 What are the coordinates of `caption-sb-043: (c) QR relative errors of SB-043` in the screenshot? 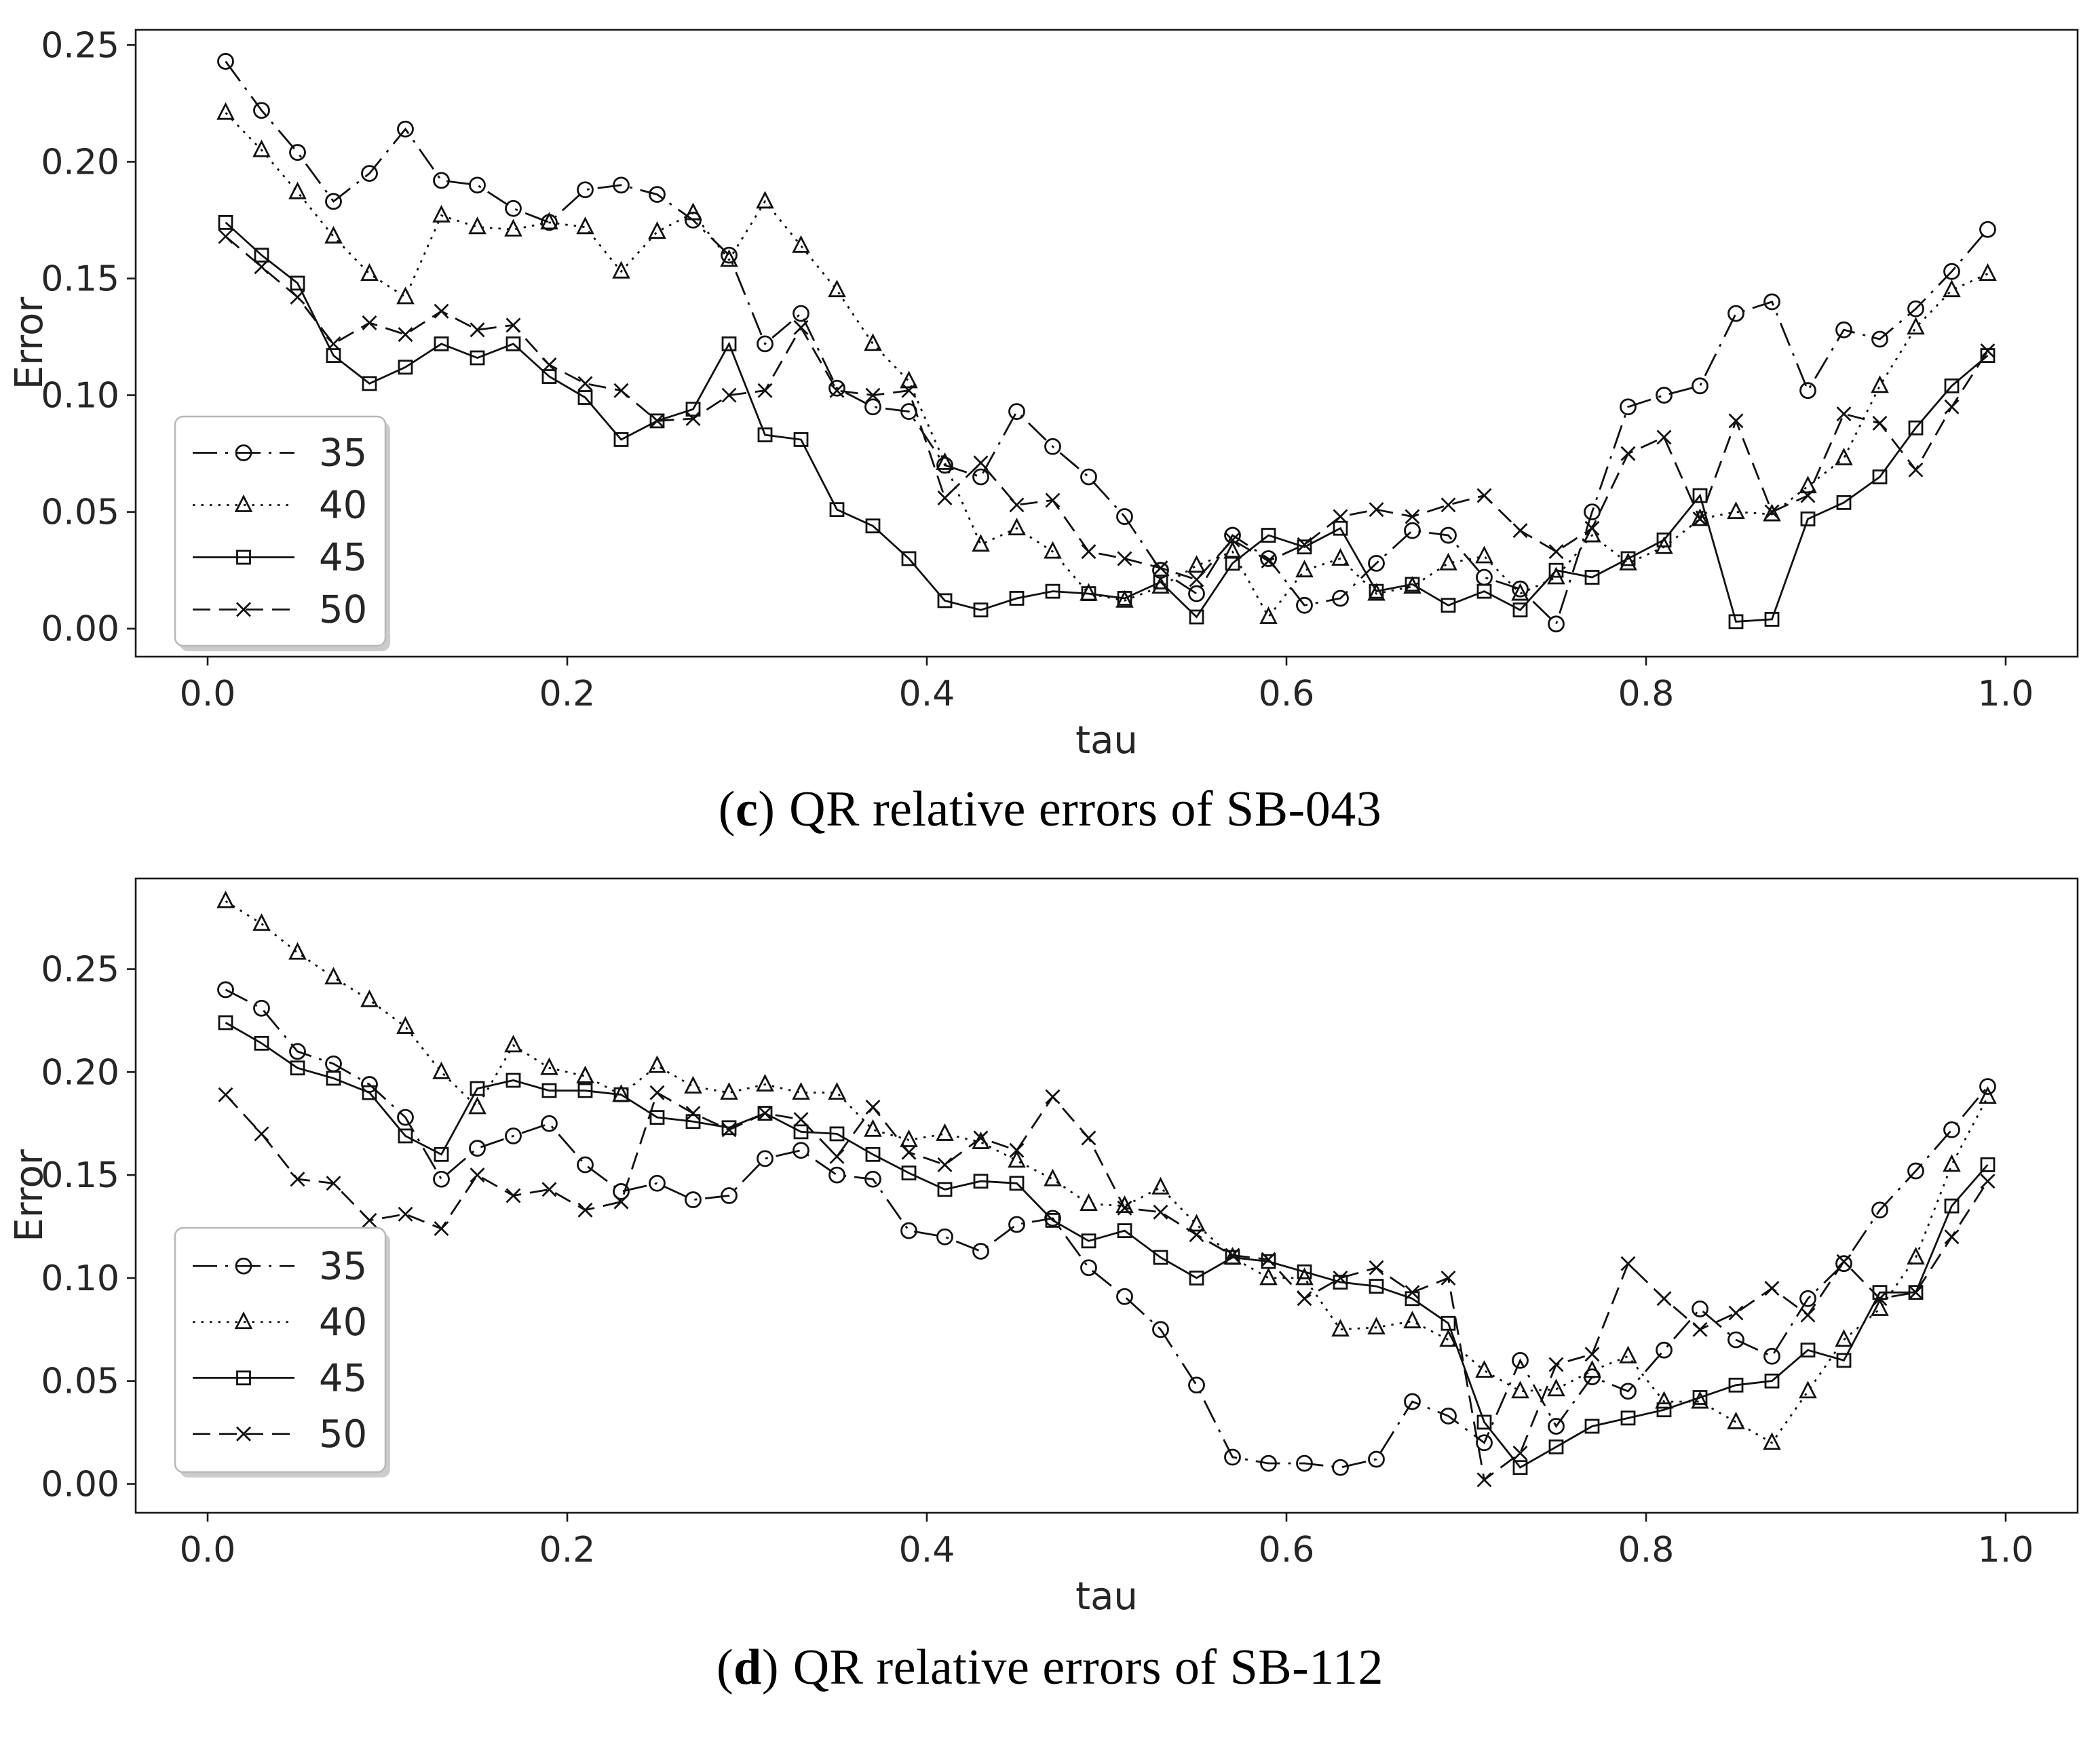 It's located at (1050, 809).